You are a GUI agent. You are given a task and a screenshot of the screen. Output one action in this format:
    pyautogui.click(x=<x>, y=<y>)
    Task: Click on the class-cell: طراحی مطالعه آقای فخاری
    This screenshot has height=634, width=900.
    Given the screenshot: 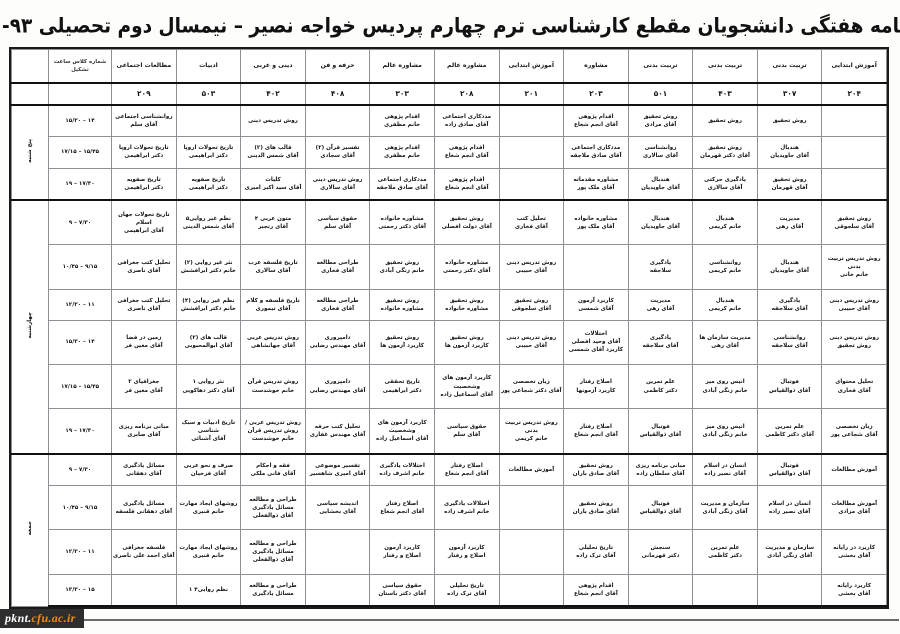 What is the action you would take?
    pyautogui.click(x=338, y=304)
    